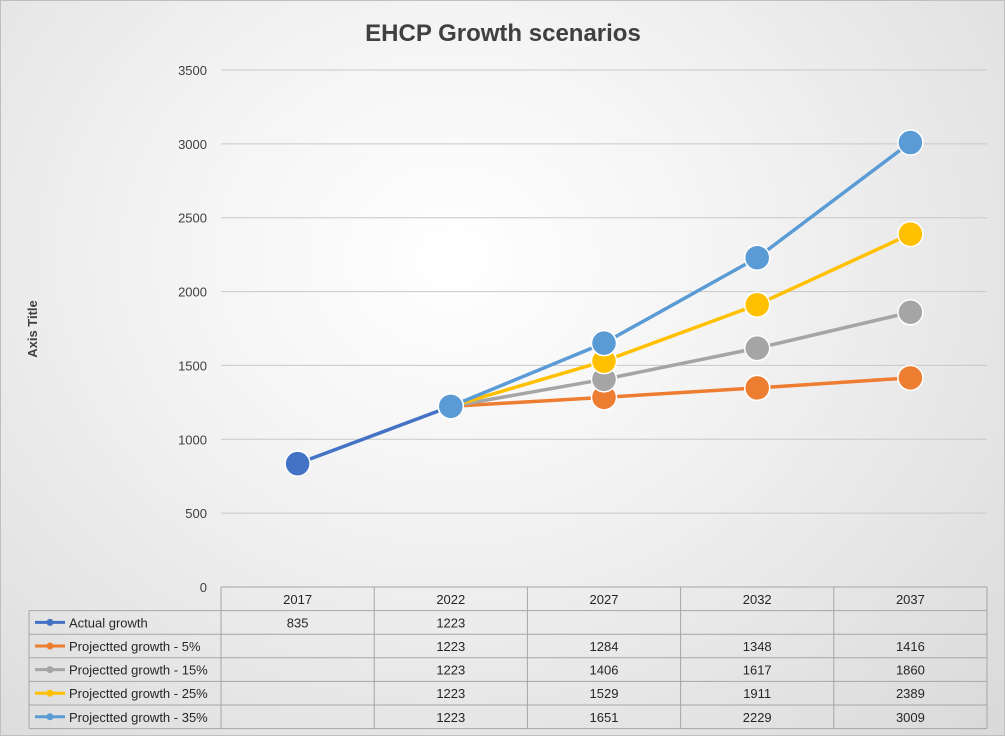  Describe the element at coordinates (910, 717) in the screenshot. I see `table-cell-value: 3009` at that location.